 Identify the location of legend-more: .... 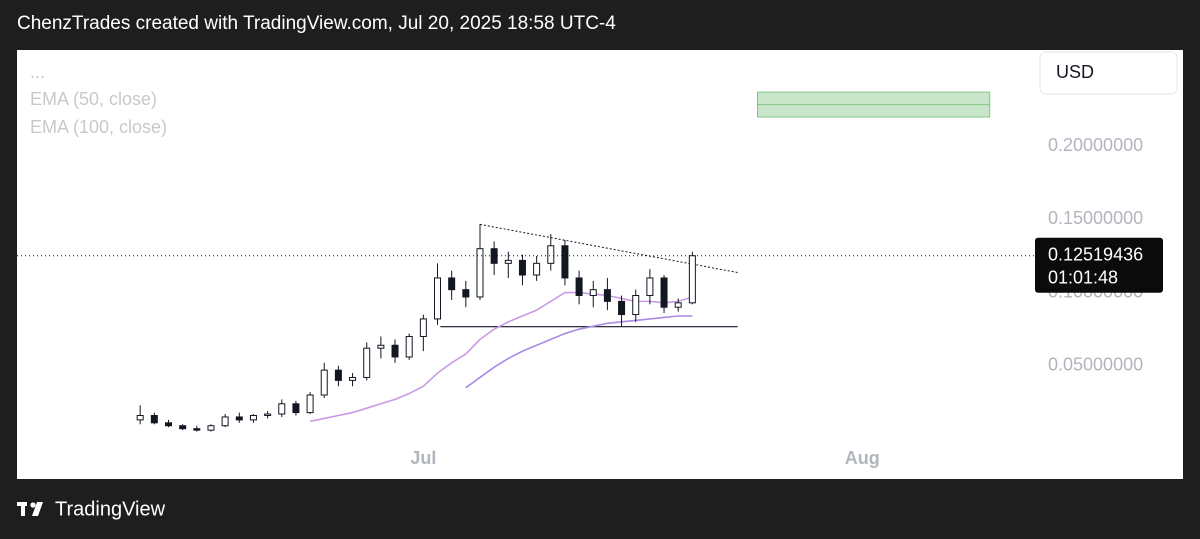
(37, 72).